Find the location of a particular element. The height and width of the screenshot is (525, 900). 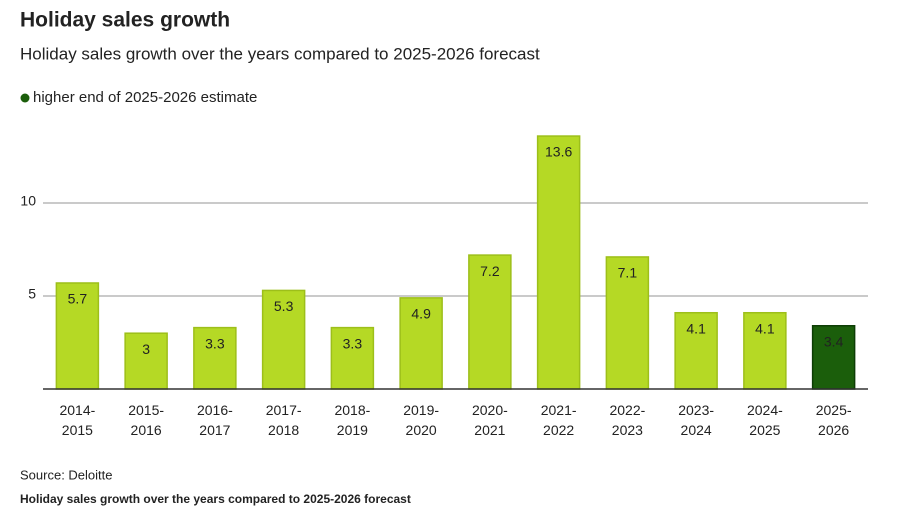

chart-title: Holiday sales growth is located at coordinates (125, 20).